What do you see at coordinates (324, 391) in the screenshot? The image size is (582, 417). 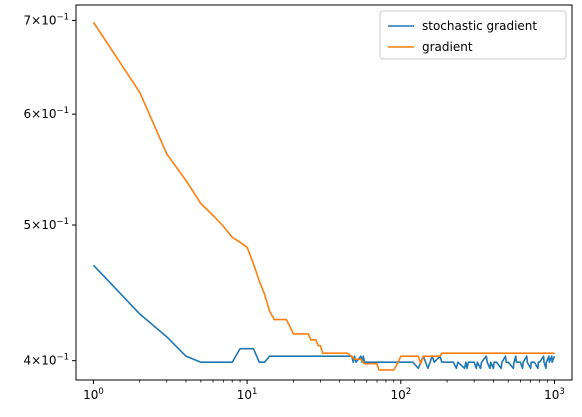 I see `x-axis: 100 101 102 103` at bounding box center [324, 391].